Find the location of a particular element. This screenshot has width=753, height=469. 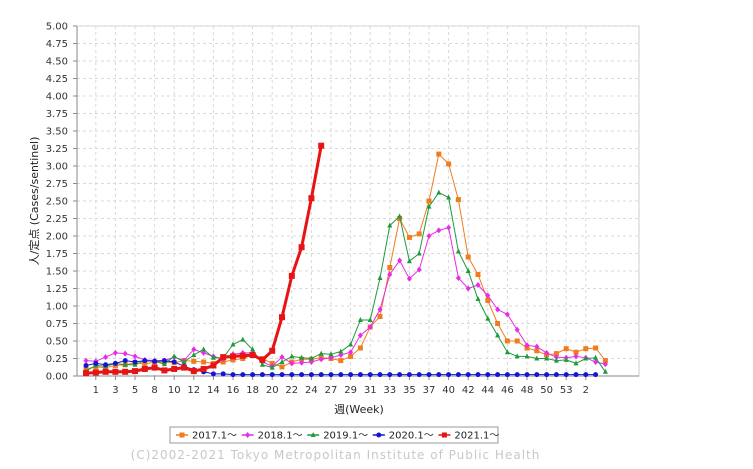

legend-box is located at coordinates (334, 435).